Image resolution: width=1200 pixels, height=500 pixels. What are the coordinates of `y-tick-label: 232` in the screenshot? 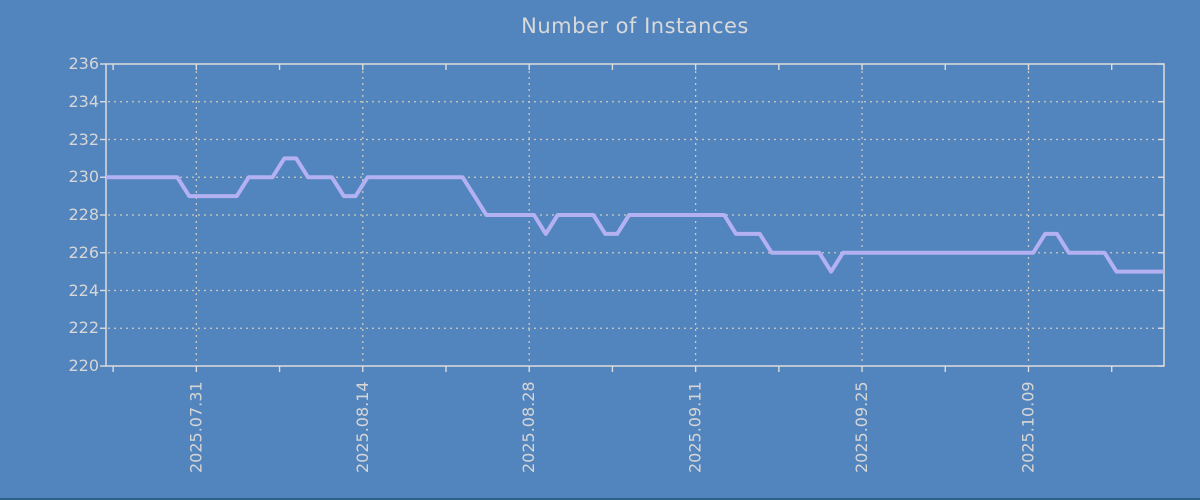 It's located at (83, 139).